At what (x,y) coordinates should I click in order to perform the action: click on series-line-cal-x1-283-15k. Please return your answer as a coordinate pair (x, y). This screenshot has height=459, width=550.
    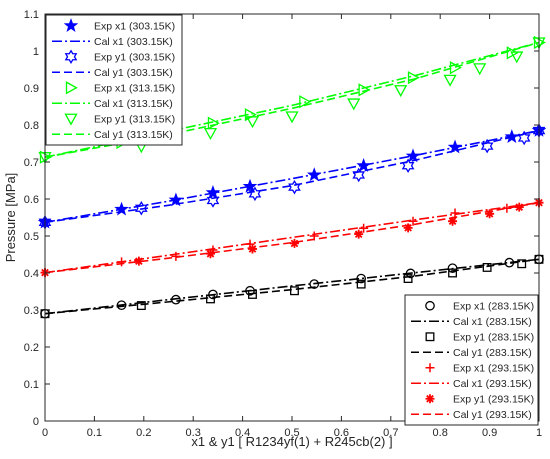
    Looking at the image, I should click on (292, 286).